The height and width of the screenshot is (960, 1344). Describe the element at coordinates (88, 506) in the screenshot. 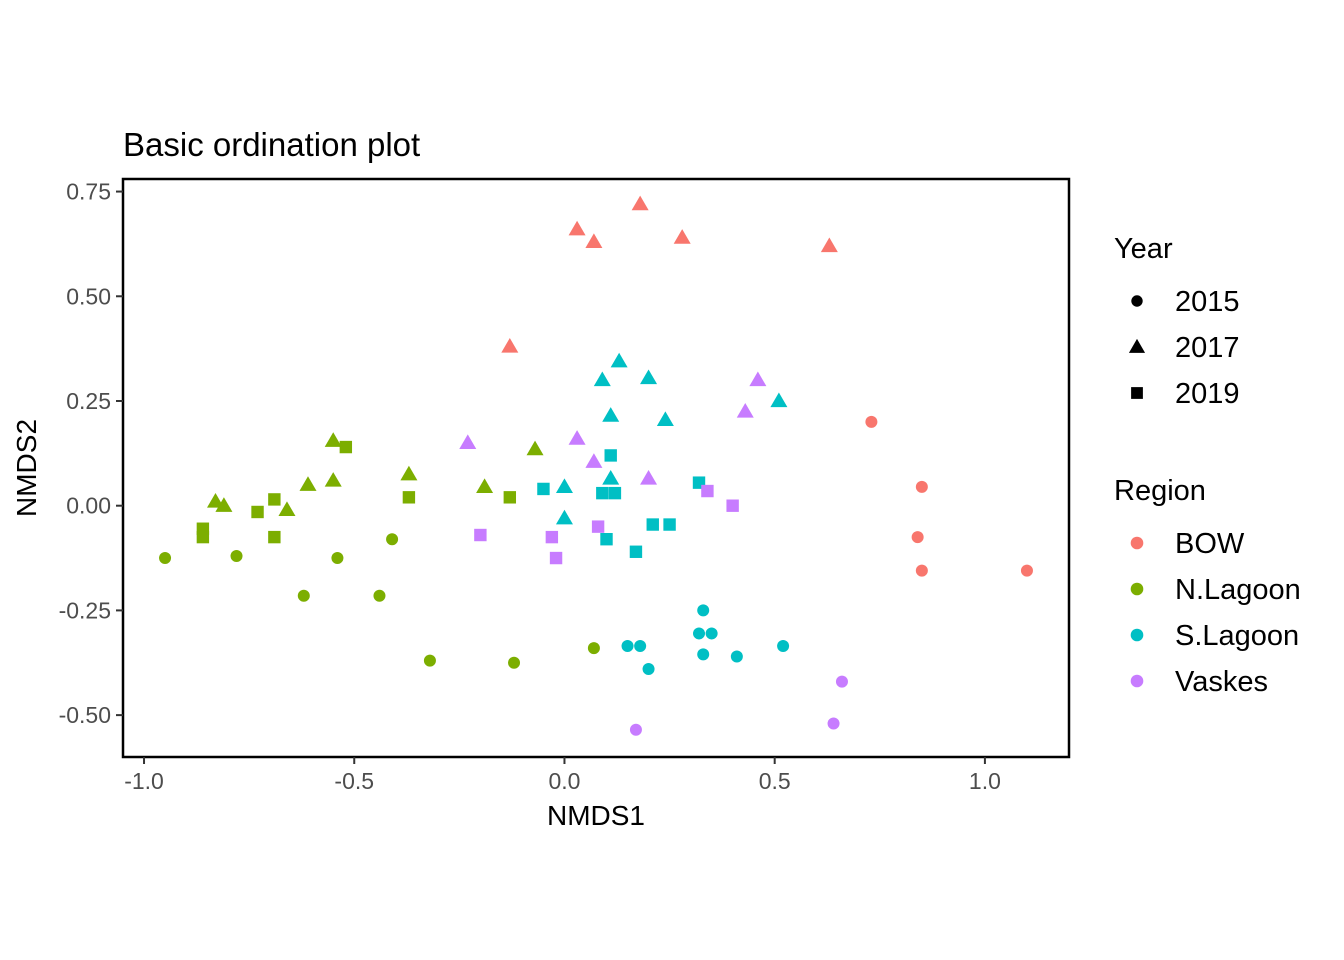

I see `y-tick-label: 0.00` at that location.